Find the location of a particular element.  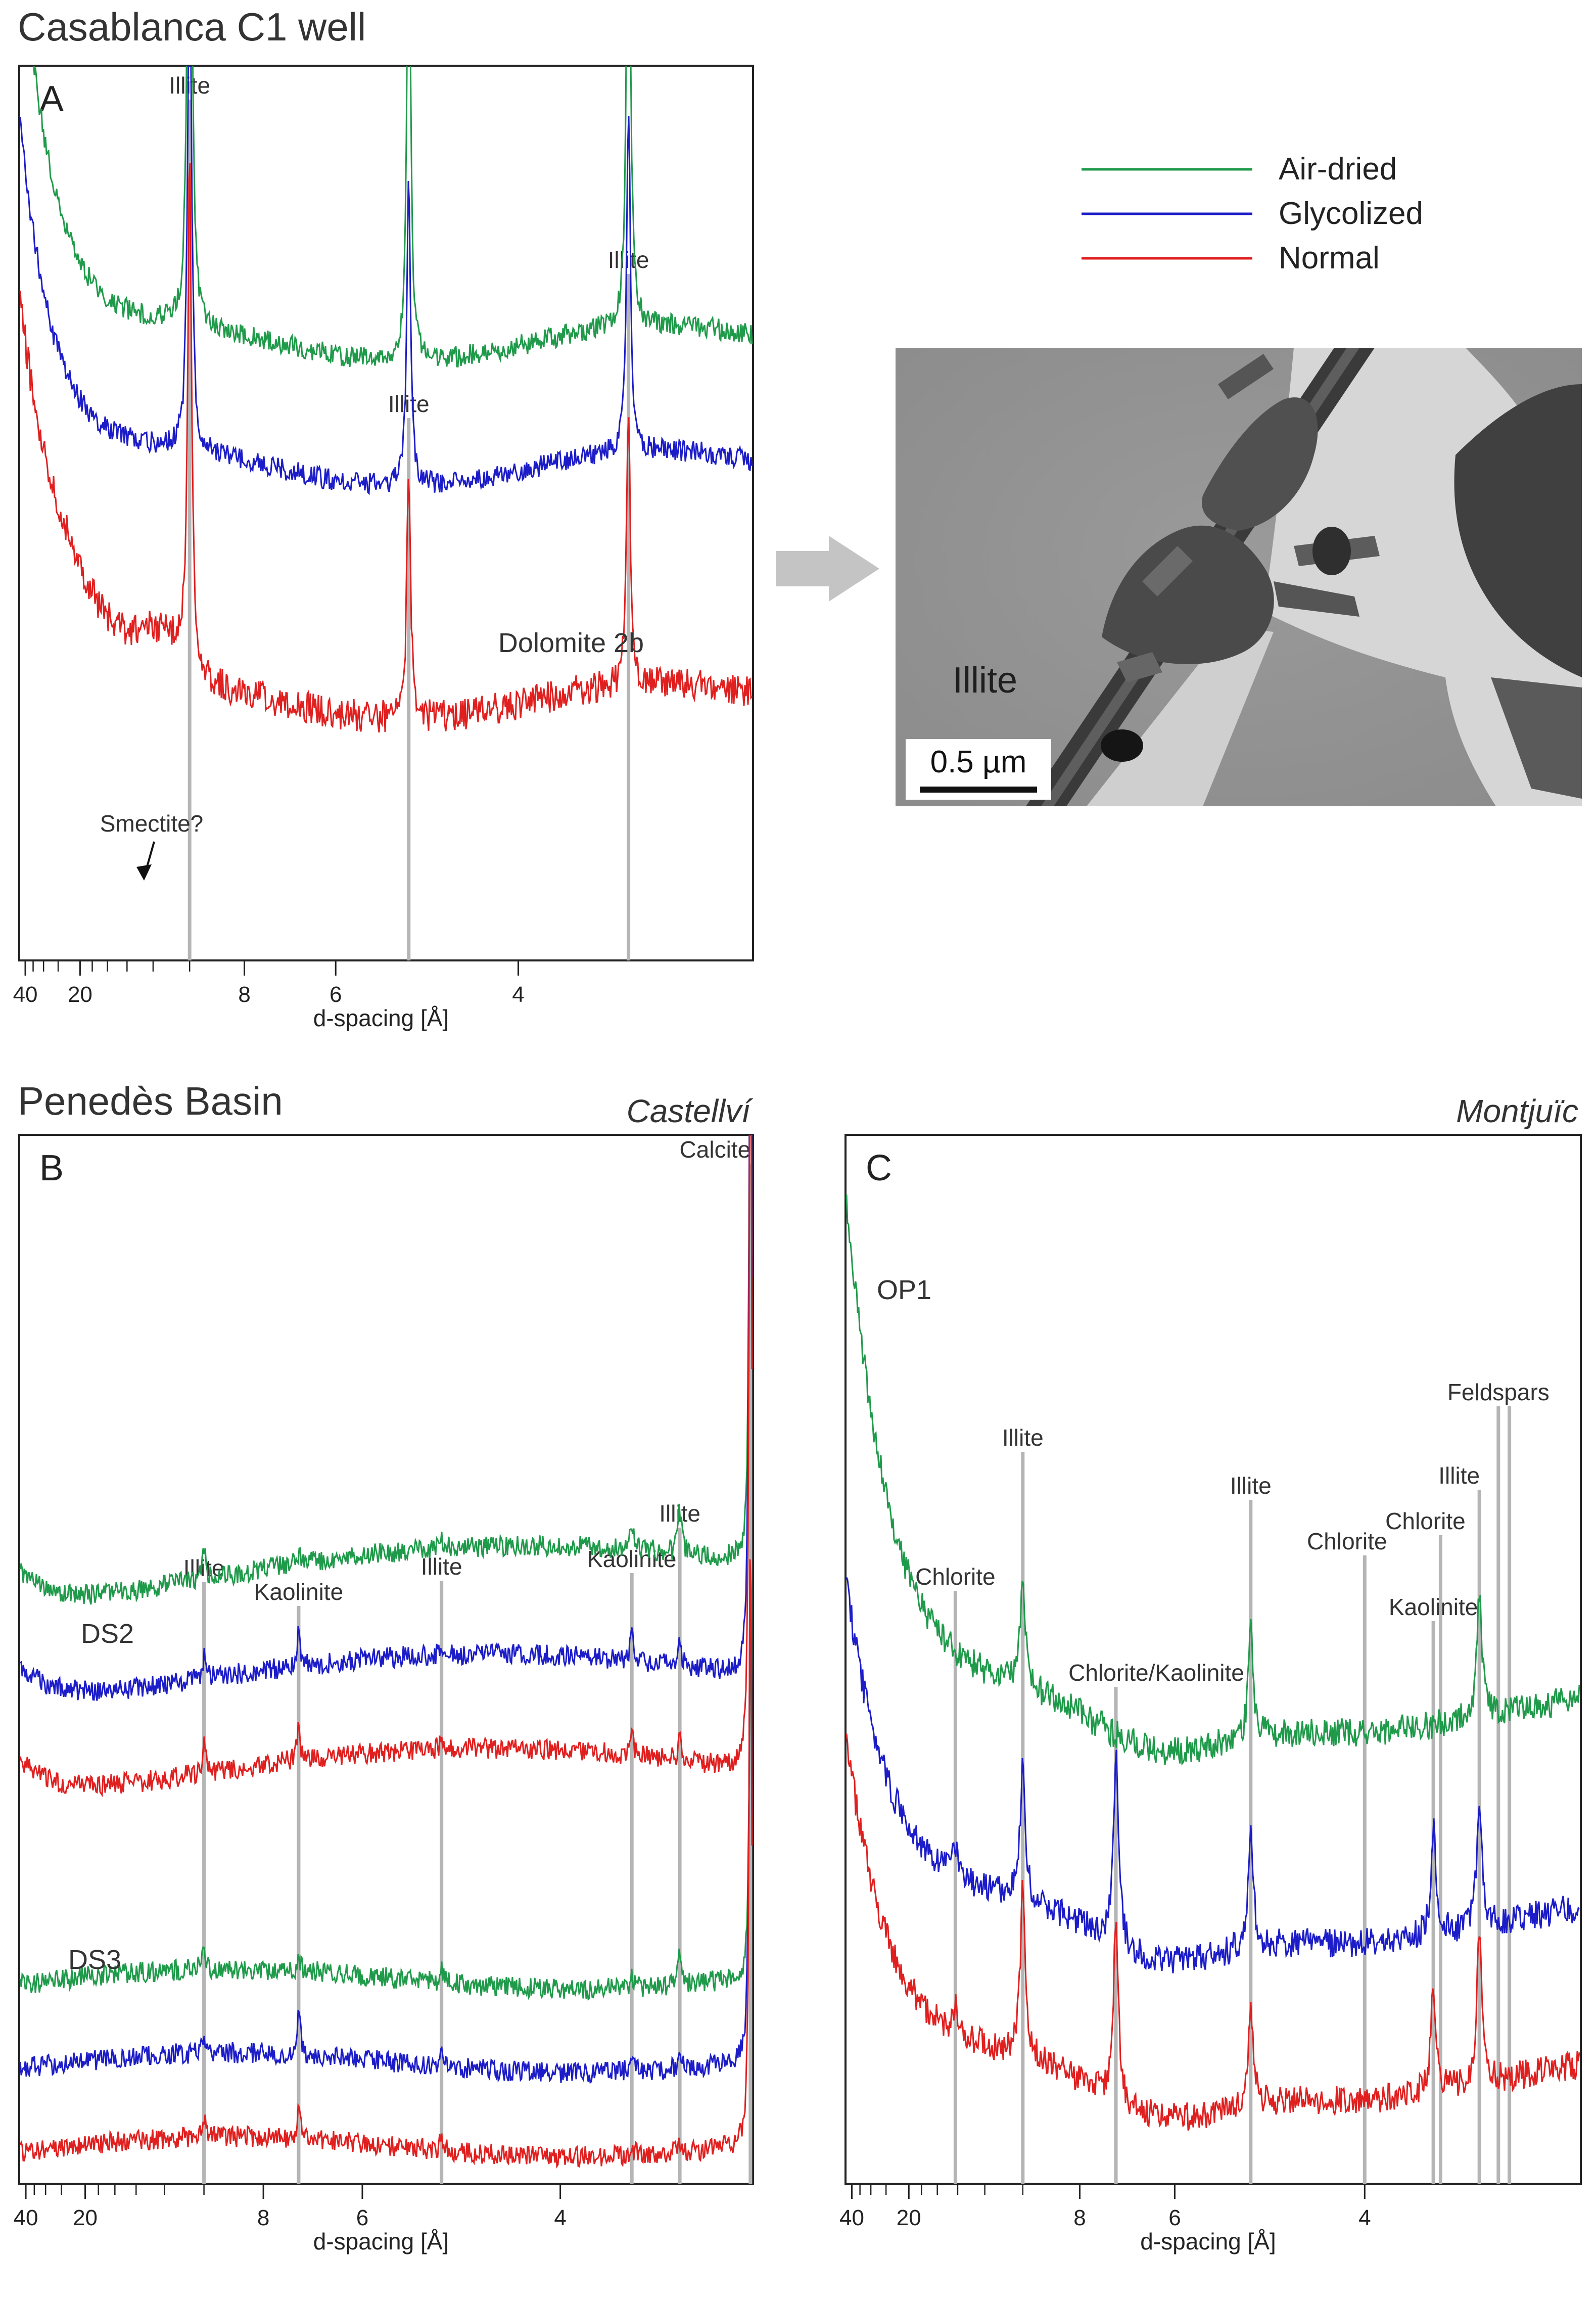

section-title-penedes: Penedès Basin is located at coordinates (150, 1101).